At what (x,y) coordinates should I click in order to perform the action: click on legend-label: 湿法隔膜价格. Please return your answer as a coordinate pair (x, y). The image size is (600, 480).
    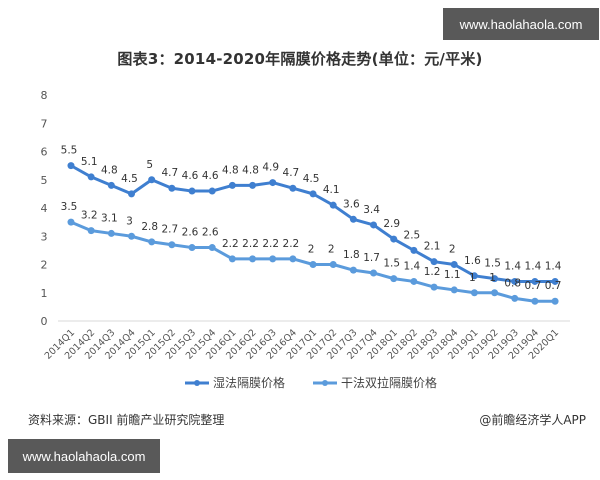
    Looking at the image, I should click on (249, 382).